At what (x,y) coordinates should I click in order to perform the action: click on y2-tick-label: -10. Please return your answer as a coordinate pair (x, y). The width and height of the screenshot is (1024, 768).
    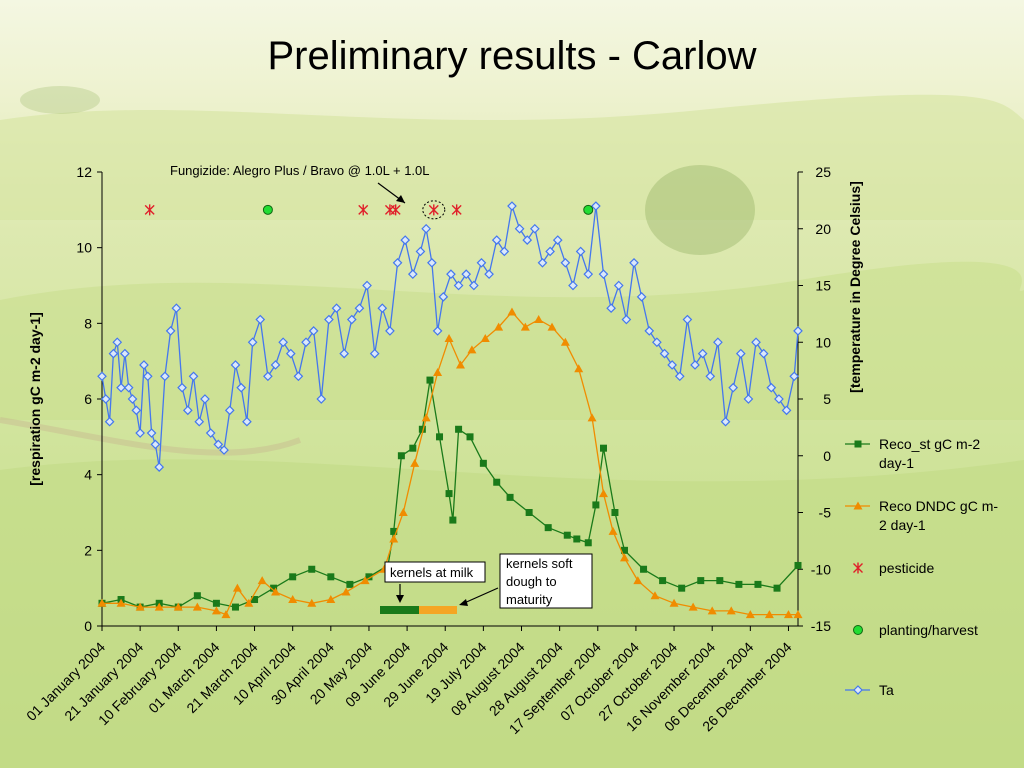
    Looking at the image, I should click on (821, 569).